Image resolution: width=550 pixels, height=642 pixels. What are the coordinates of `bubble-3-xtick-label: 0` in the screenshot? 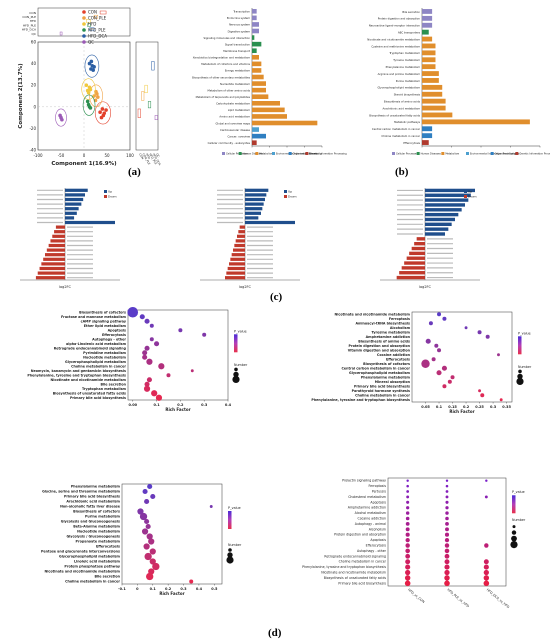 It's located at (137, 589).